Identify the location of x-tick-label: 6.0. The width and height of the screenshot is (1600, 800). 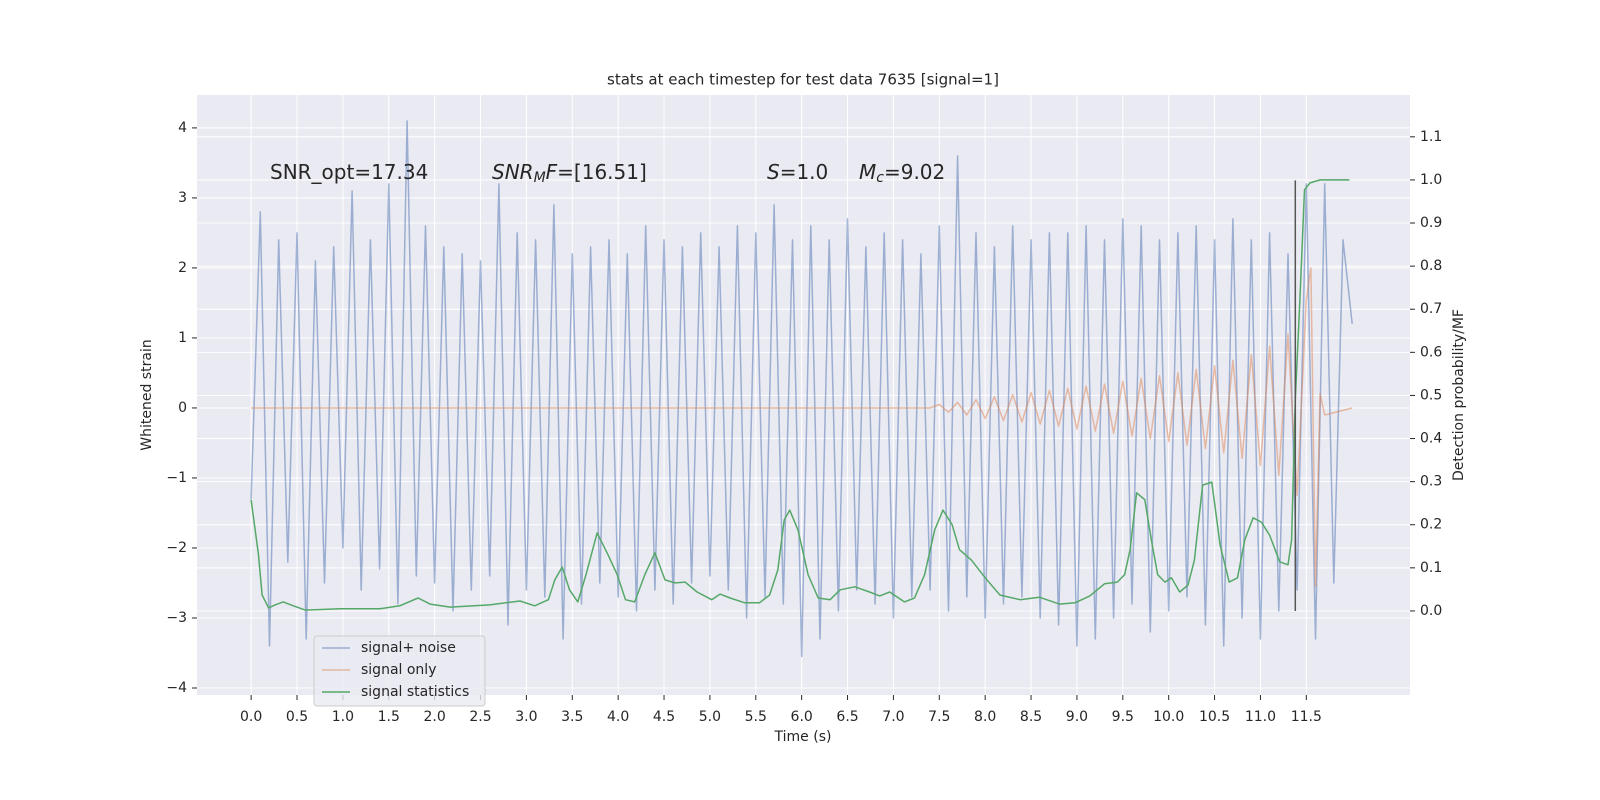
(802, 717).